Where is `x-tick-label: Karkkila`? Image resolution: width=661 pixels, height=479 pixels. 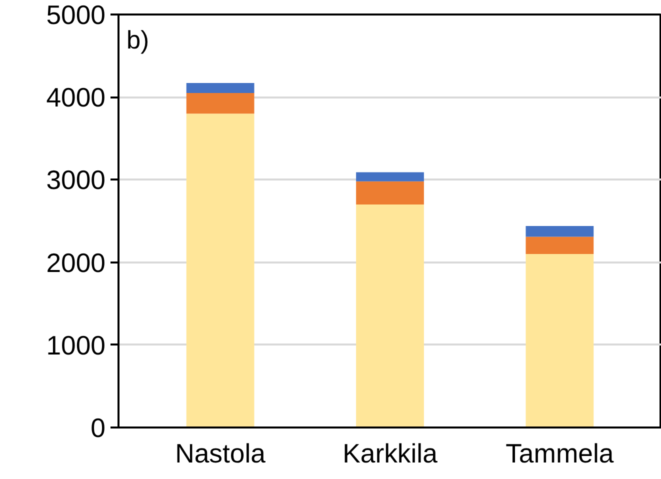 x-tick-label: Karkkila is located at coordinates (390, 453).